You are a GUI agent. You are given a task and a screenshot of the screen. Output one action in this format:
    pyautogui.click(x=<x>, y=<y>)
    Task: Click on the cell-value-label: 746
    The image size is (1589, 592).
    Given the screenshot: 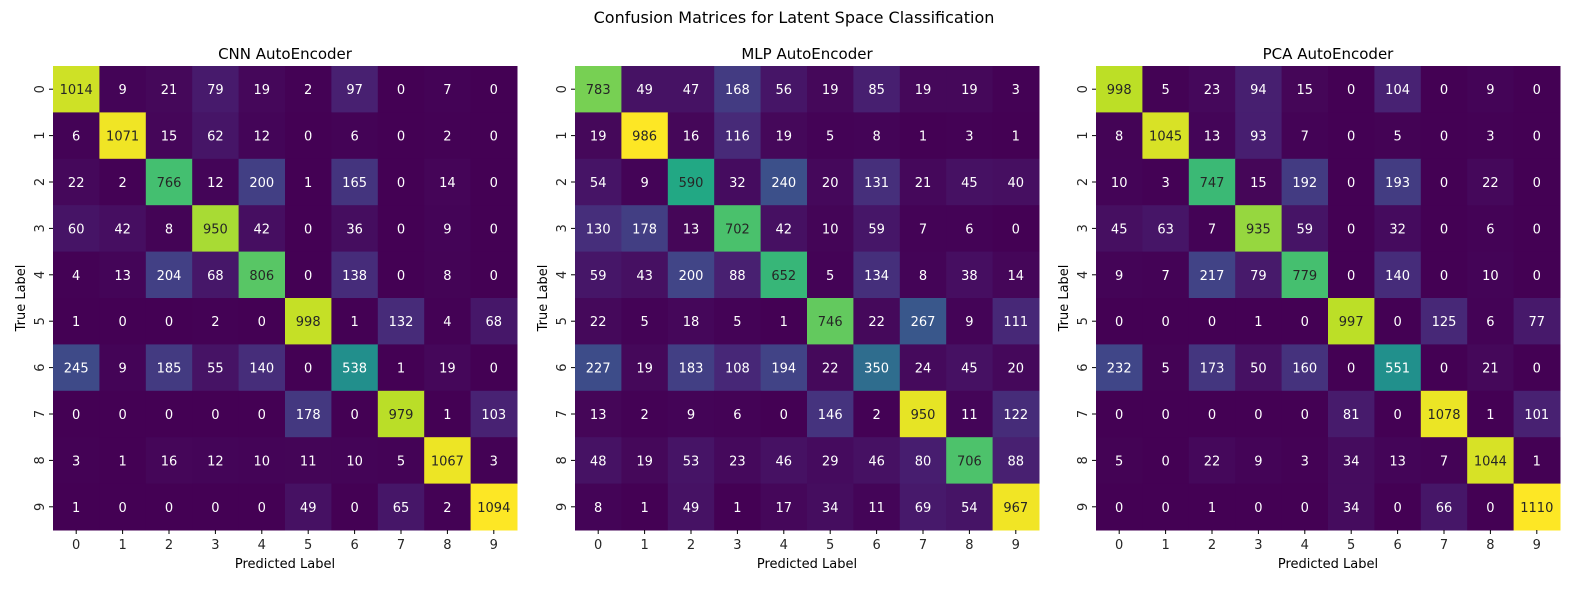 What is the action you would take?
    pyautogui.click(x=830, y=322)
    